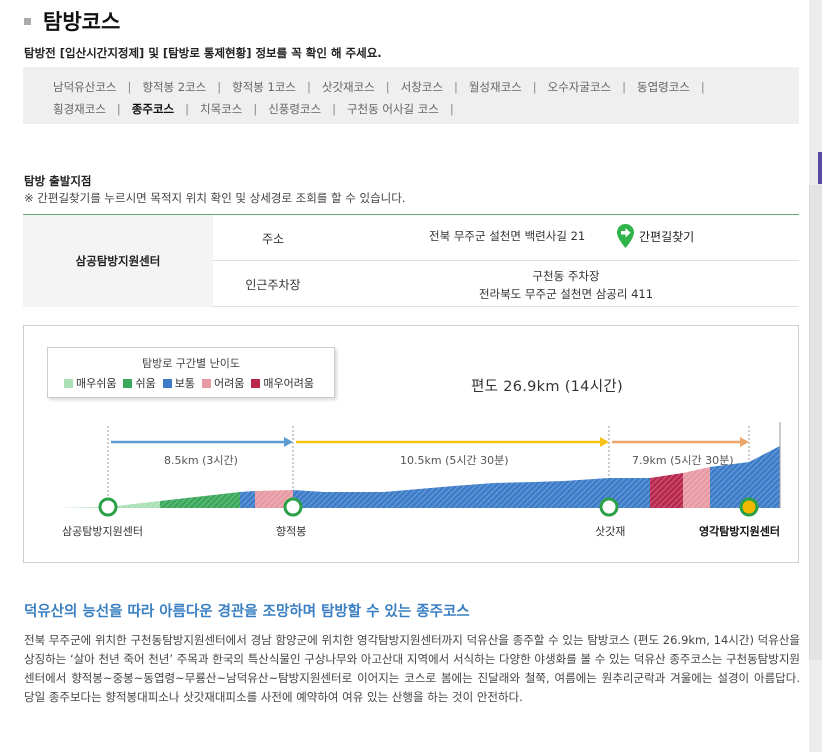 The height and width of the screenshot is (752, 822). What do you see at coordinates (663, 87) in the screenshot?
I see `course-link-dongyeopryeong: 동엽령코스` at bounding box center [663, 87].